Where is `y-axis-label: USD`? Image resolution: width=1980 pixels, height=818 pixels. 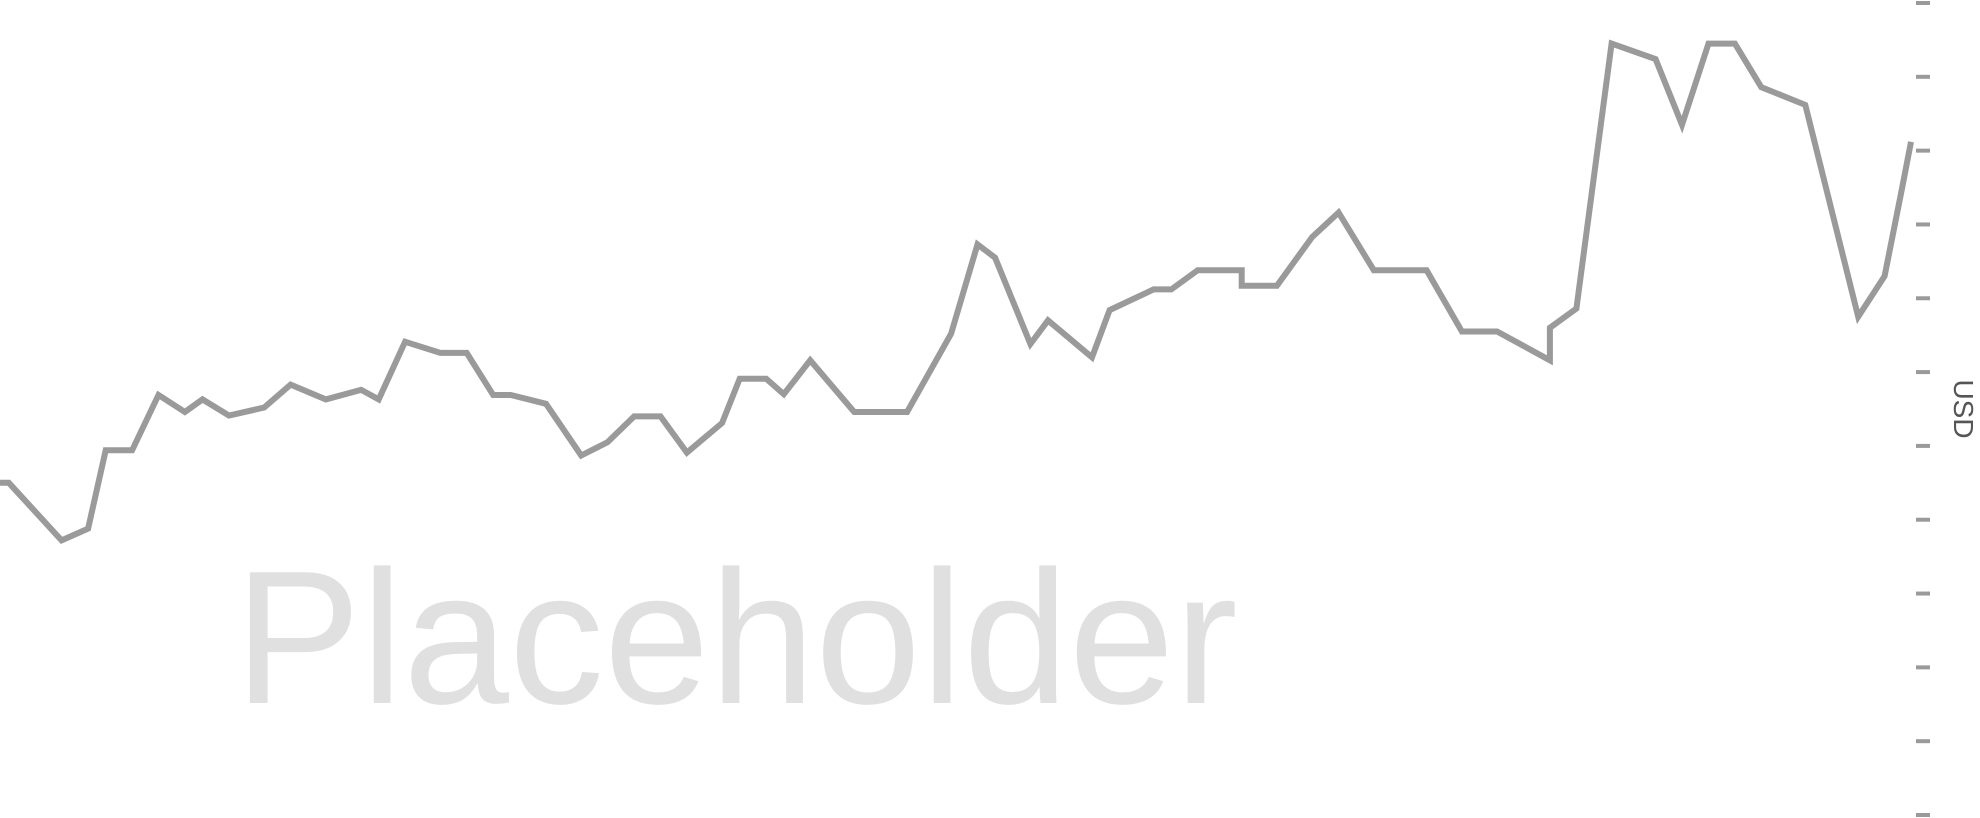 y-axis-label: USD is located at coordinates (1963, 408).